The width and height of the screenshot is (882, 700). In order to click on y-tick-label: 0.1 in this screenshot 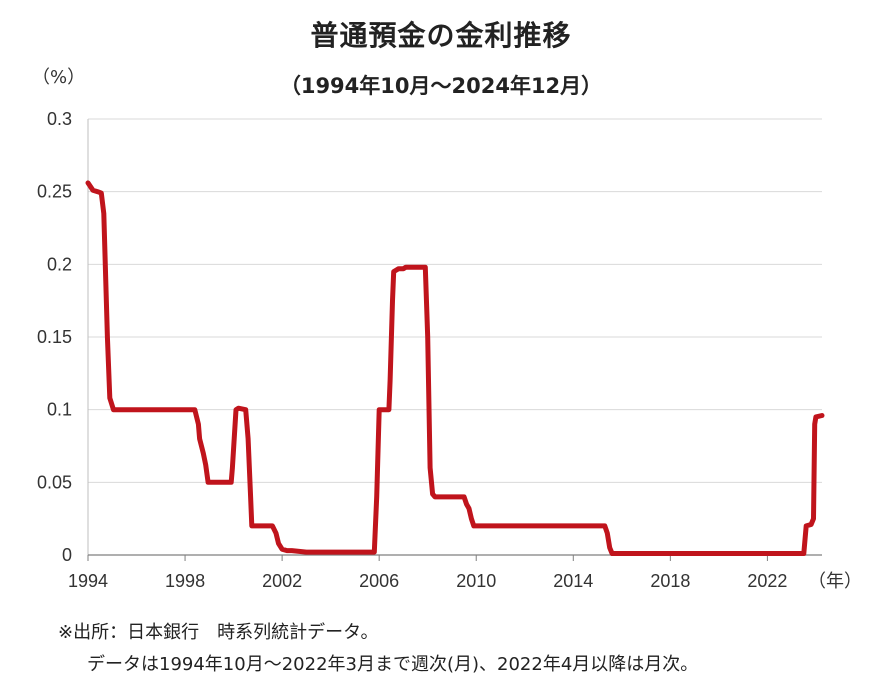, I will do `click(59, 410)`.